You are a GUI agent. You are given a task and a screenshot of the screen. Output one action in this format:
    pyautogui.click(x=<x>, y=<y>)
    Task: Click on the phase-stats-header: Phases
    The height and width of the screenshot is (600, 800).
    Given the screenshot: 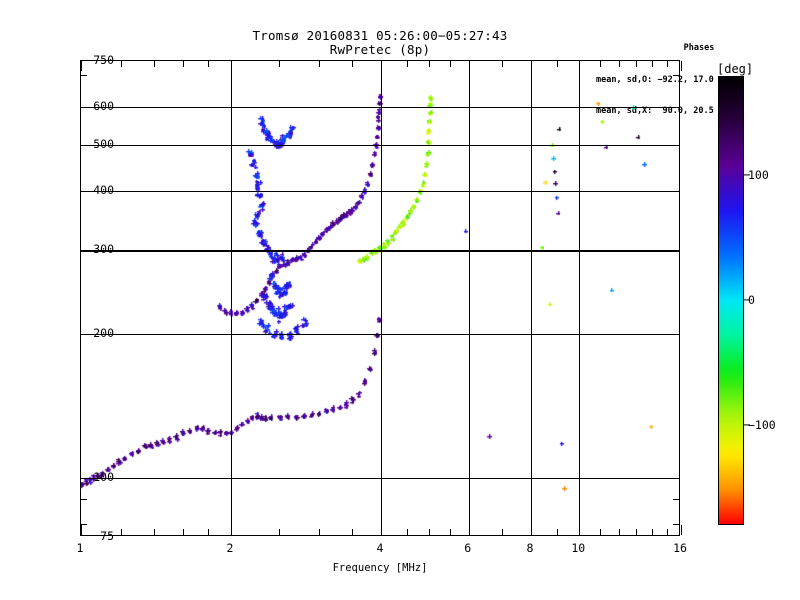 What is the action you would take?
    pyautogui.click(x=699, y=48)
    